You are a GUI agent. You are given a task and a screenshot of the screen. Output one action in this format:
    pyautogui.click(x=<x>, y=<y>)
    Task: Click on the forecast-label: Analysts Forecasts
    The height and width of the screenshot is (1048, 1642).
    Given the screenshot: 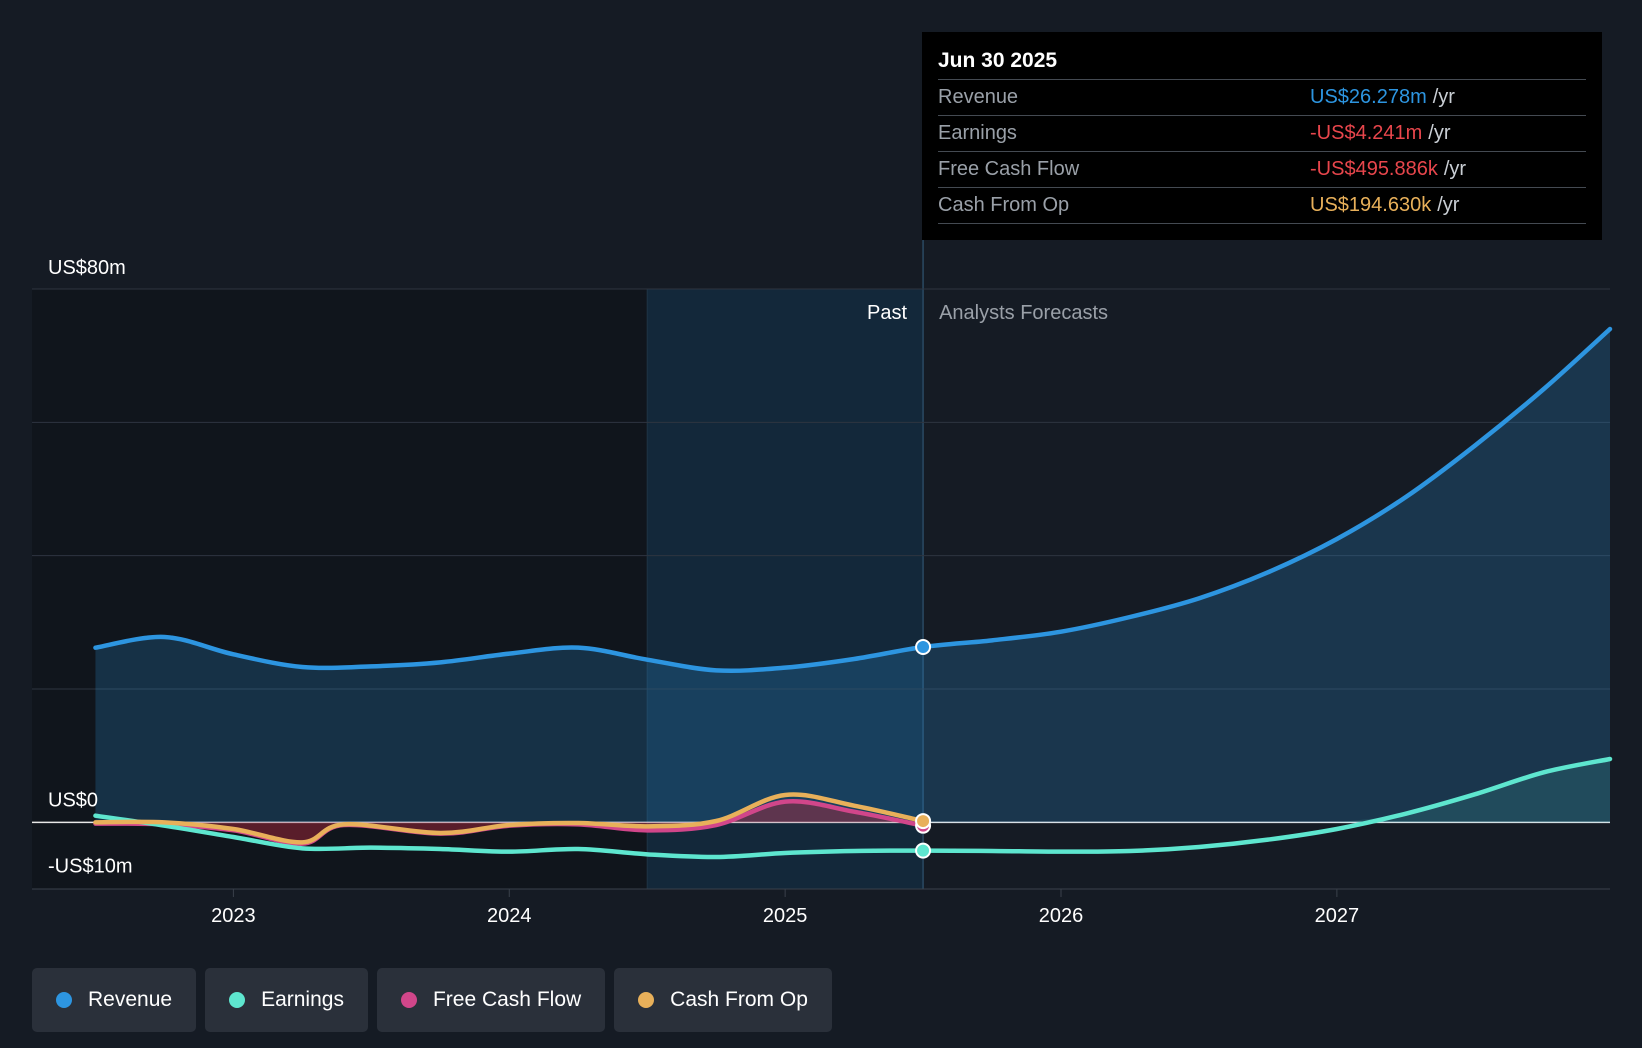 What is the action you would take?
    pyautogui.click(x=1023, y=313)
    